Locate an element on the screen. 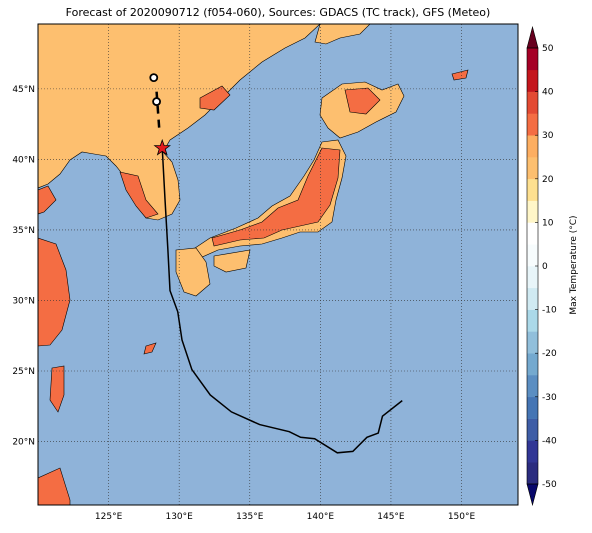  lon-label: 125°E is located at coordinates (109, 517).